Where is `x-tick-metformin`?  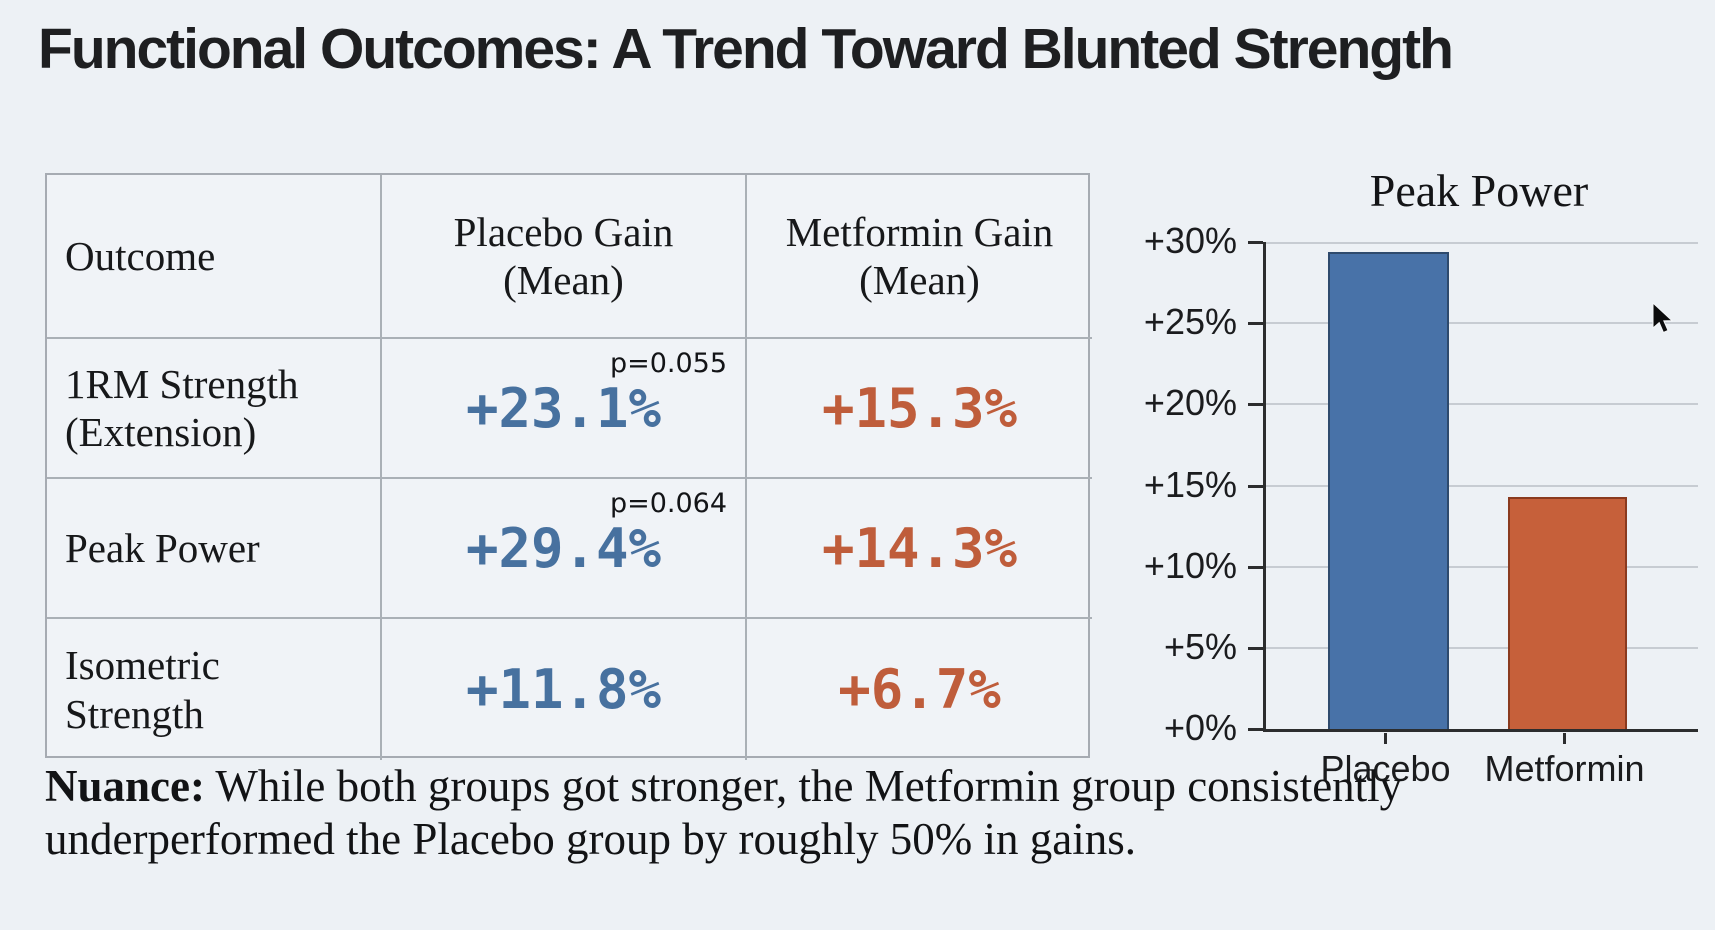 x-tick-metformin is located at coordinates (1564, 738).